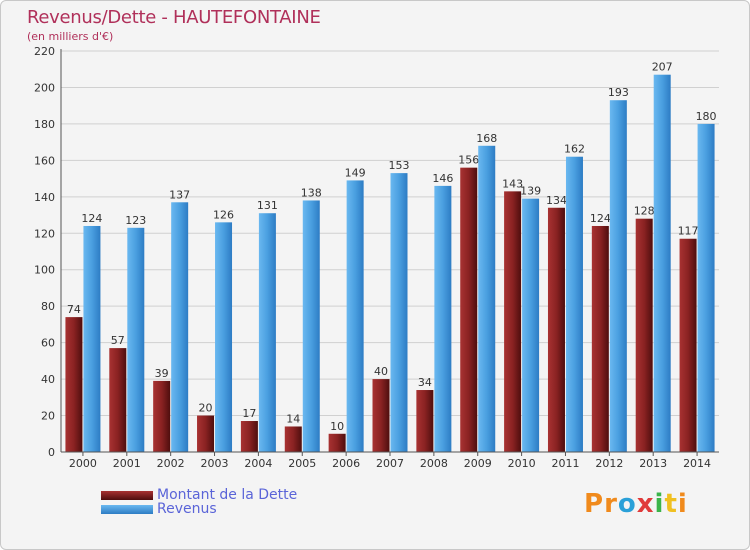  What do you see at coordinates (434, 463) in the screenshot?
I see `x-tick-label: 2008` at bounding box center [434, 463].